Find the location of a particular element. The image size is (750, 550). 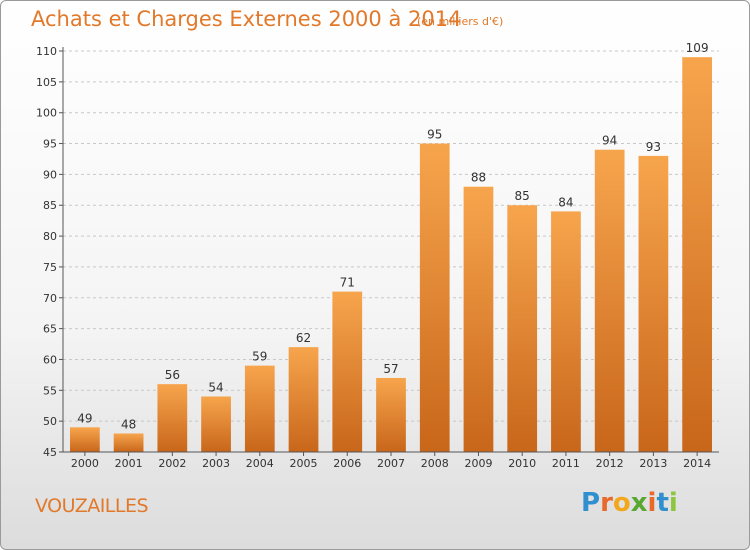

y-tick-label: 55 is located at coordinates (50, 390).